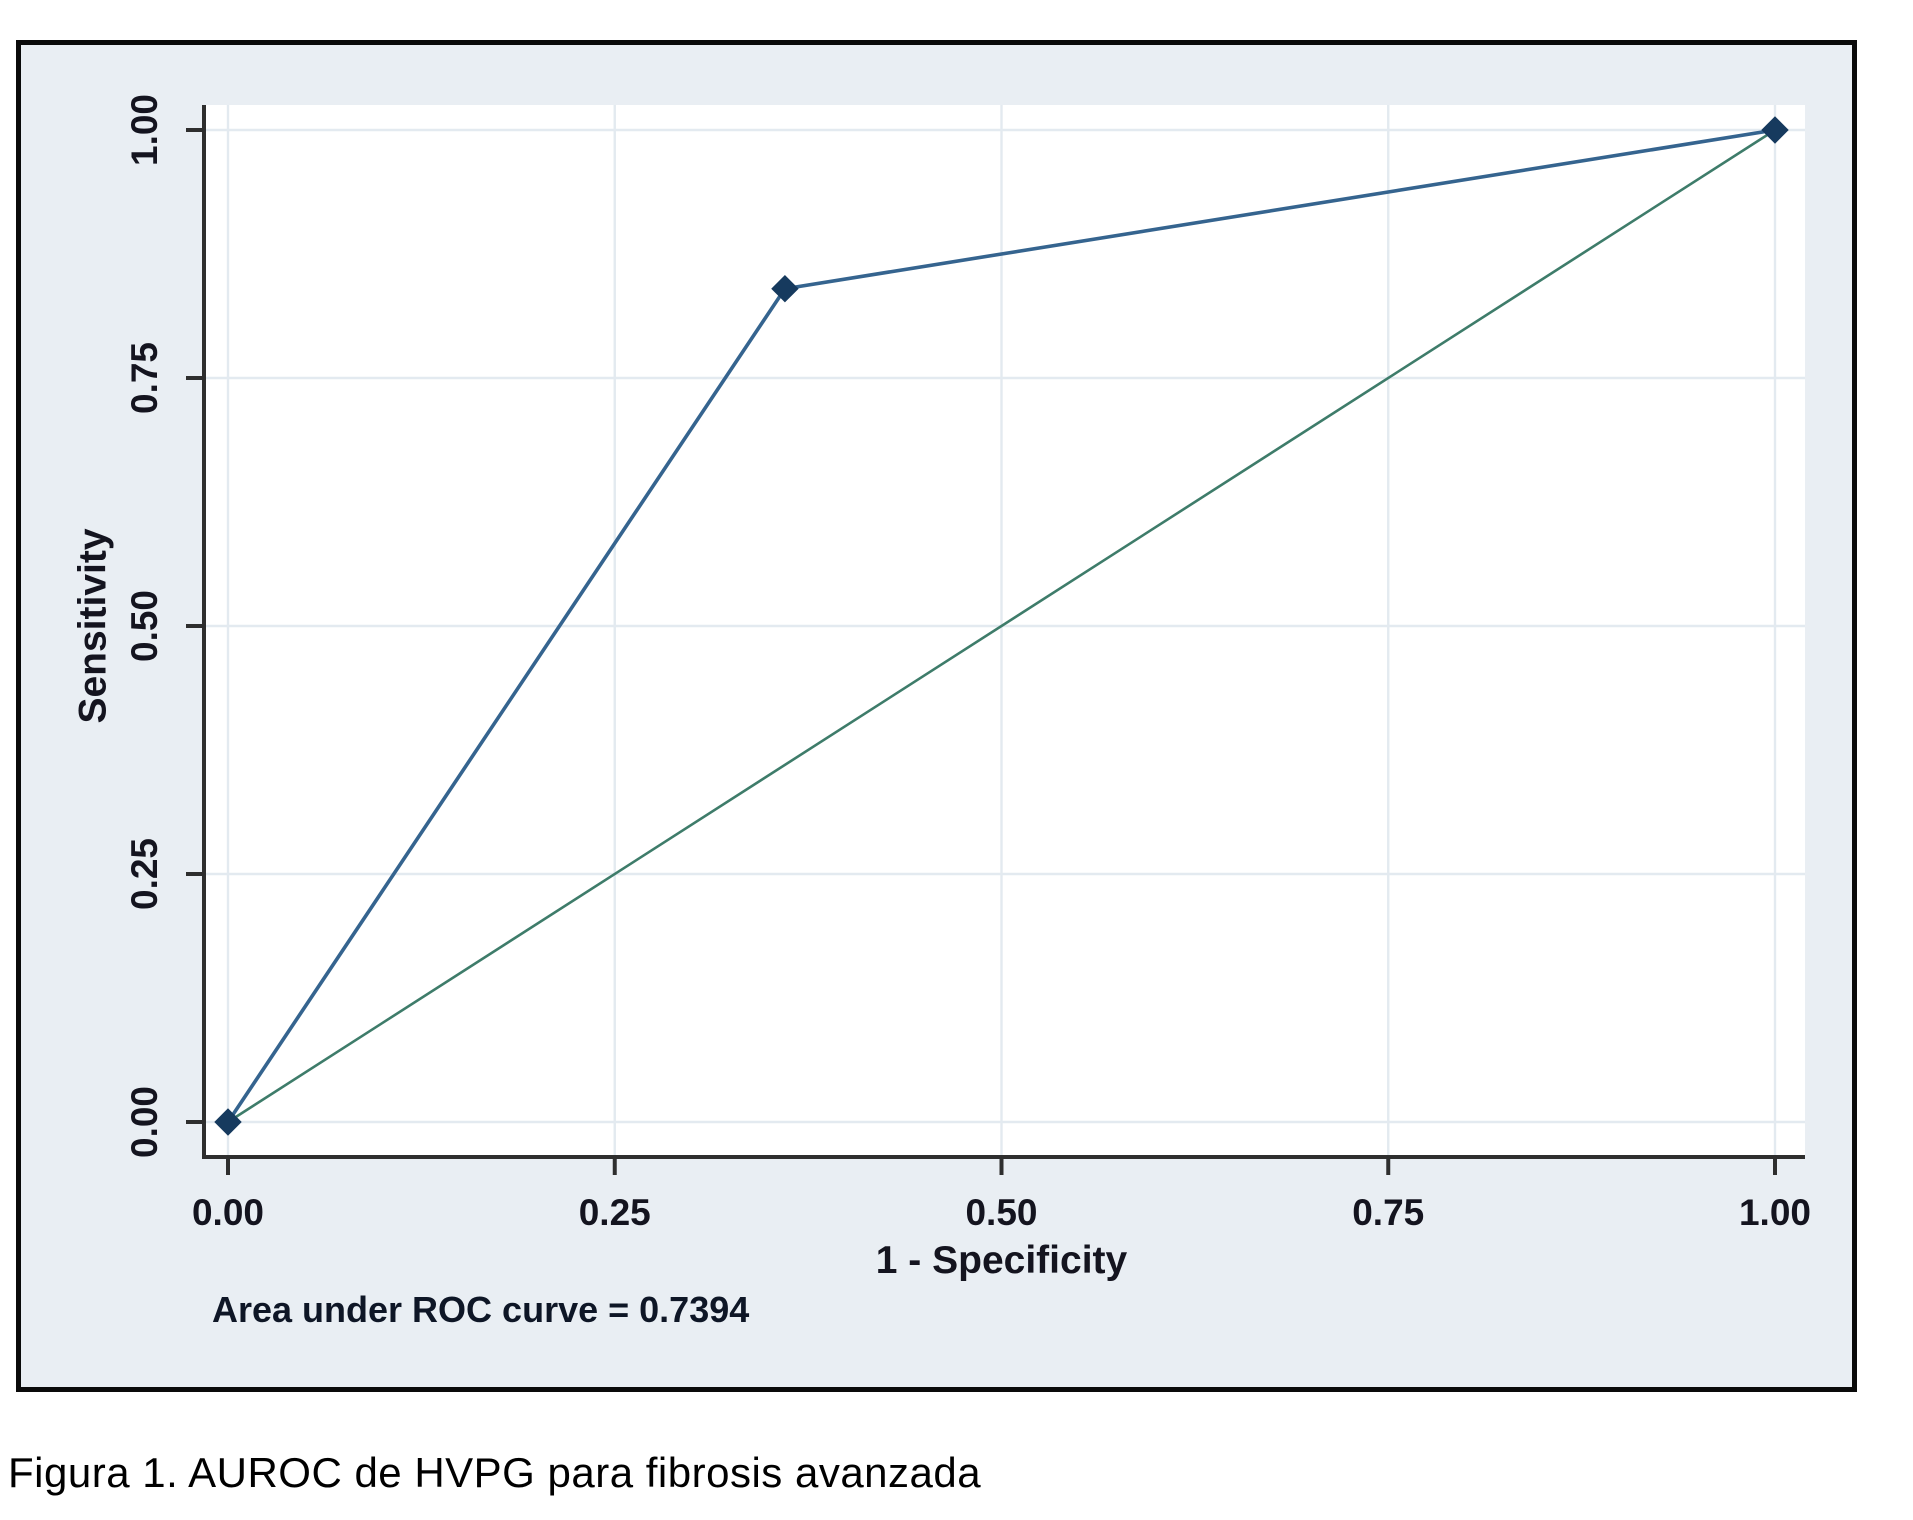 The image size is (1913, 1520). Describe the element at coordinates (615, 1212) in the screenshot. I see `x-tick-label: 0.25` at that location.